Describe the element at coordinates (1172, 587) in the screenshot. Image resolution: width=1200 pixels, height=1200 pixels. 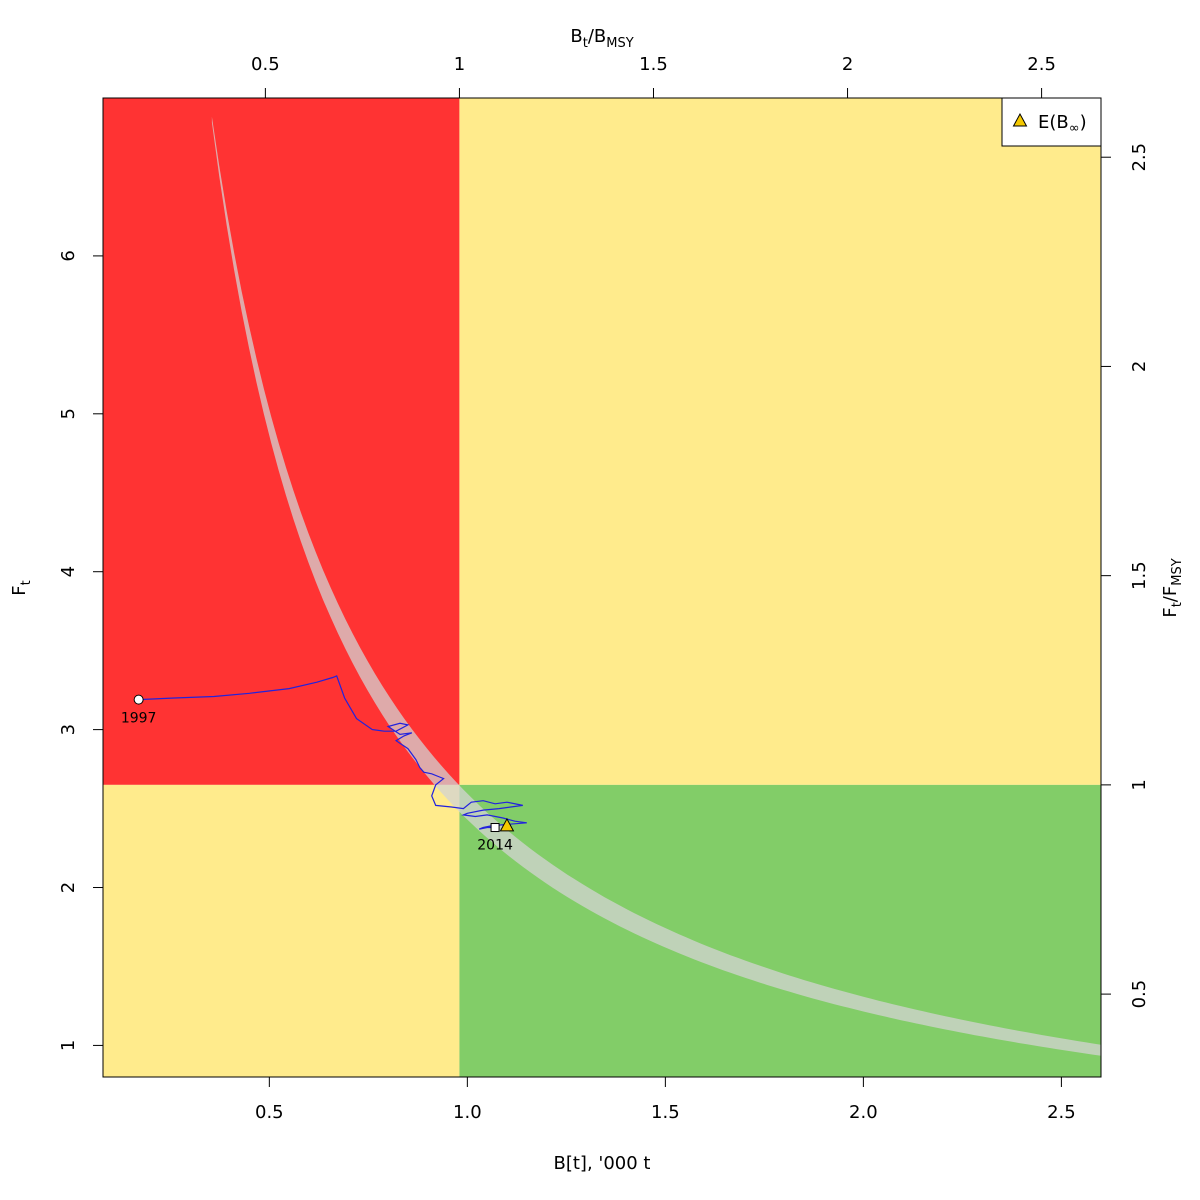
I see `right-axis-title: Ft/FMSY` at that location.